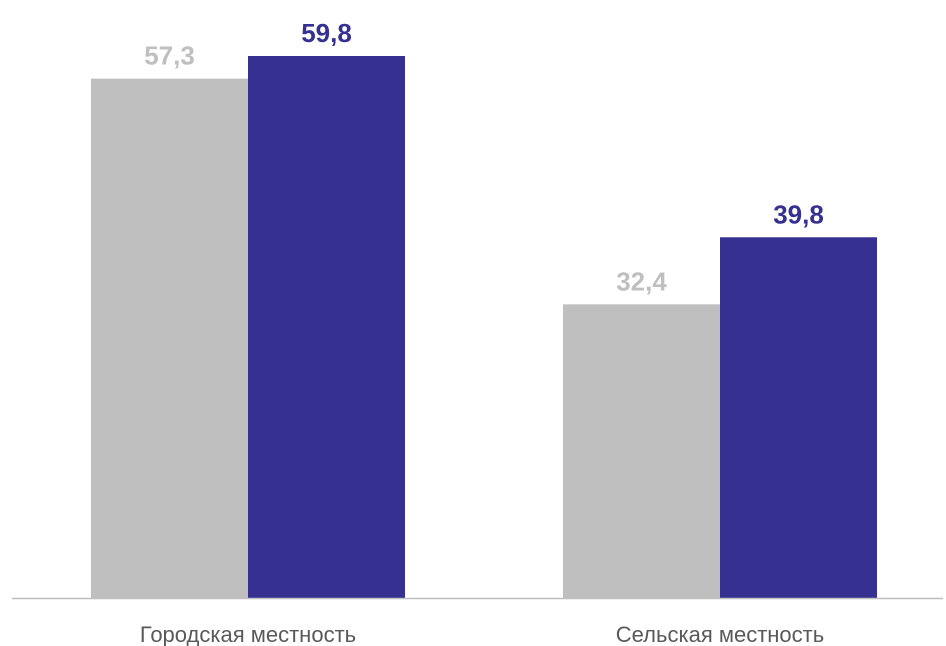 This screenshot has height=646, width=946. Describe the element at coordinates (248, 634) in the screenshot. I see `x-tick-label-0: Городская местность` at that location.